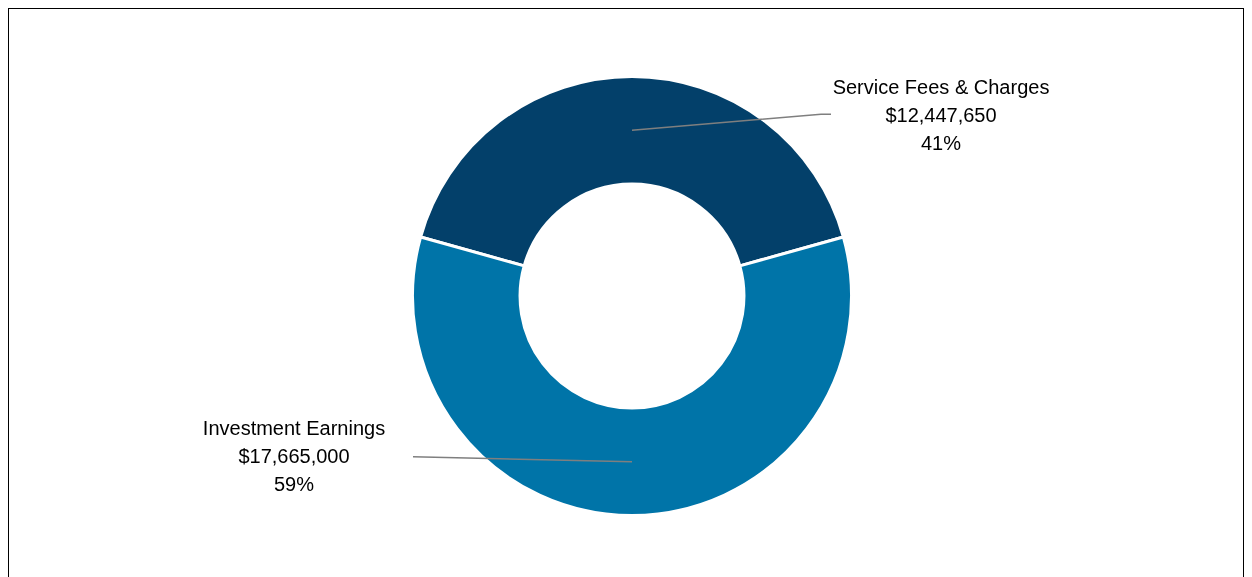 Image resolution: width=1252 pixels, height=577 pixels. What do you see at coordinates (294, 470) in the screenshot?
I see `data-label: $17,665,000 59%` at bounding box center [294, 470].